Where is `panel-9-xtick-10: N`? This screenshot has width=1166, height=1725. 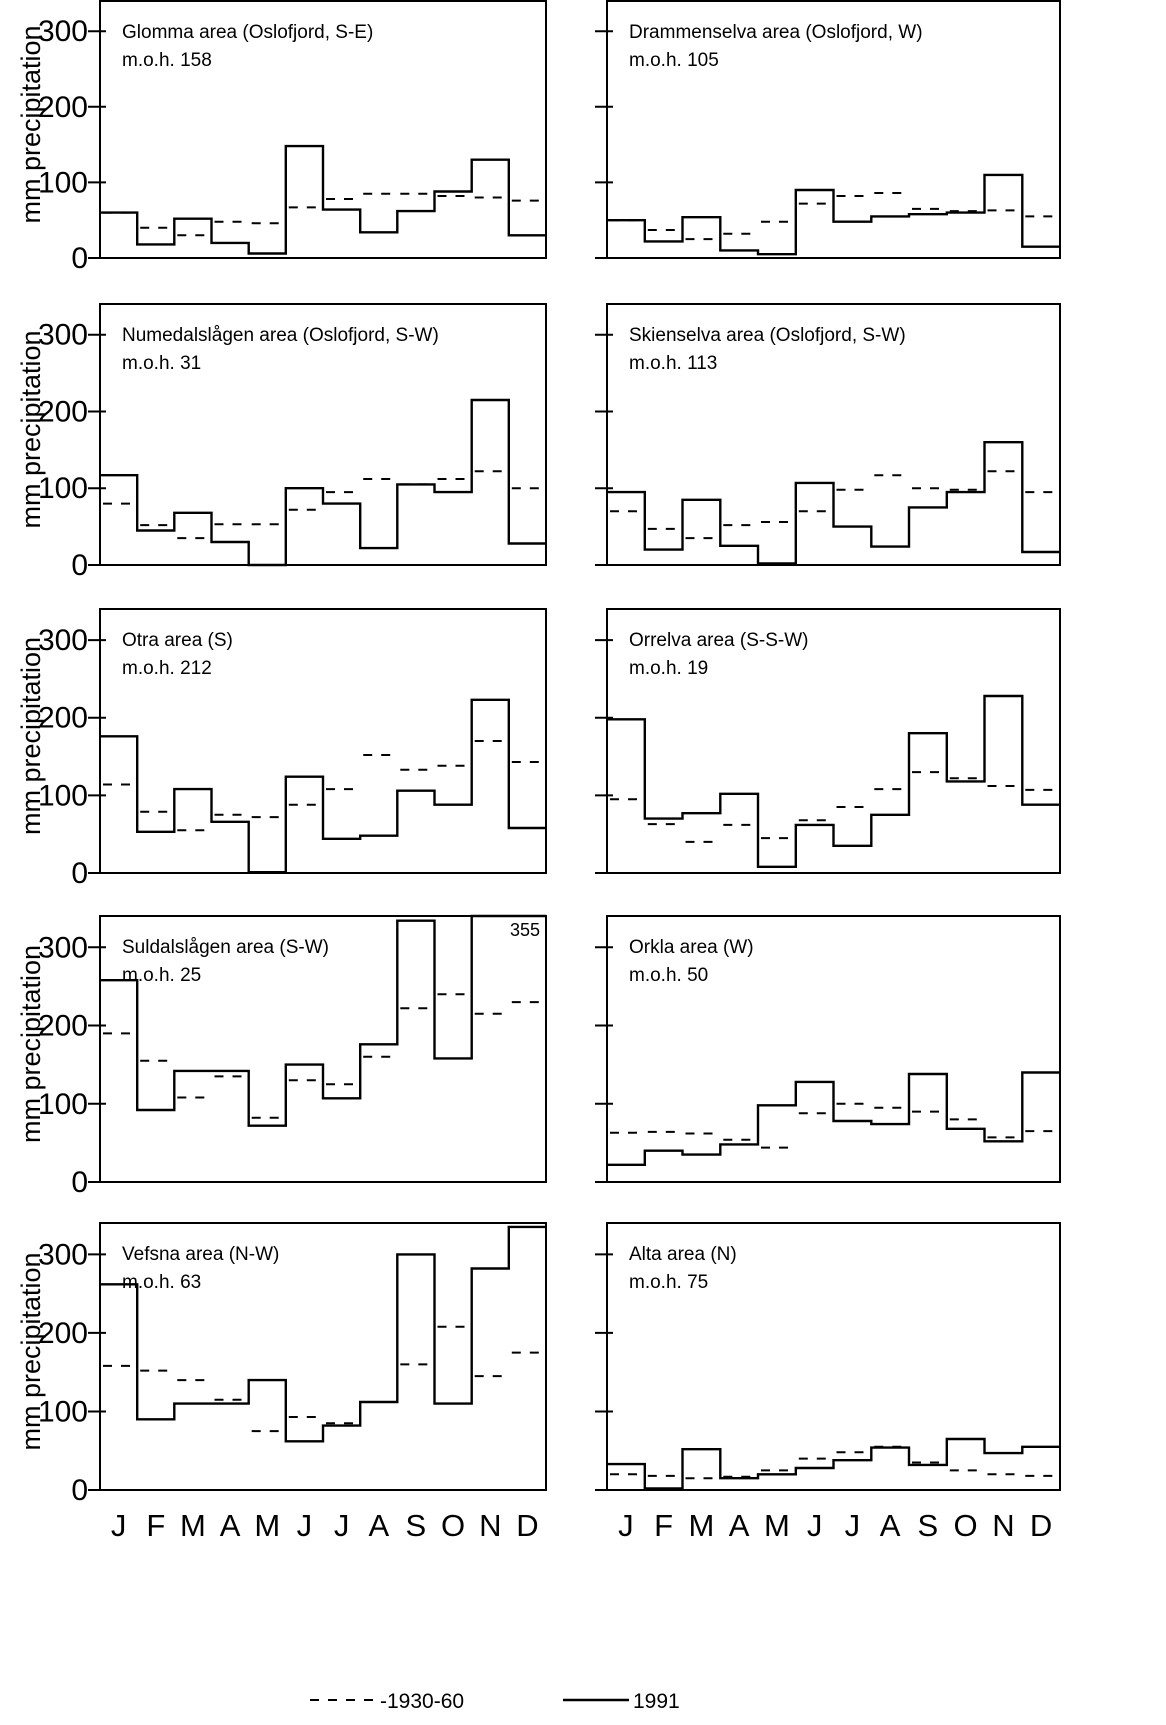 panel-9-xtick-10: N is located at coordinates (1003, 1525).